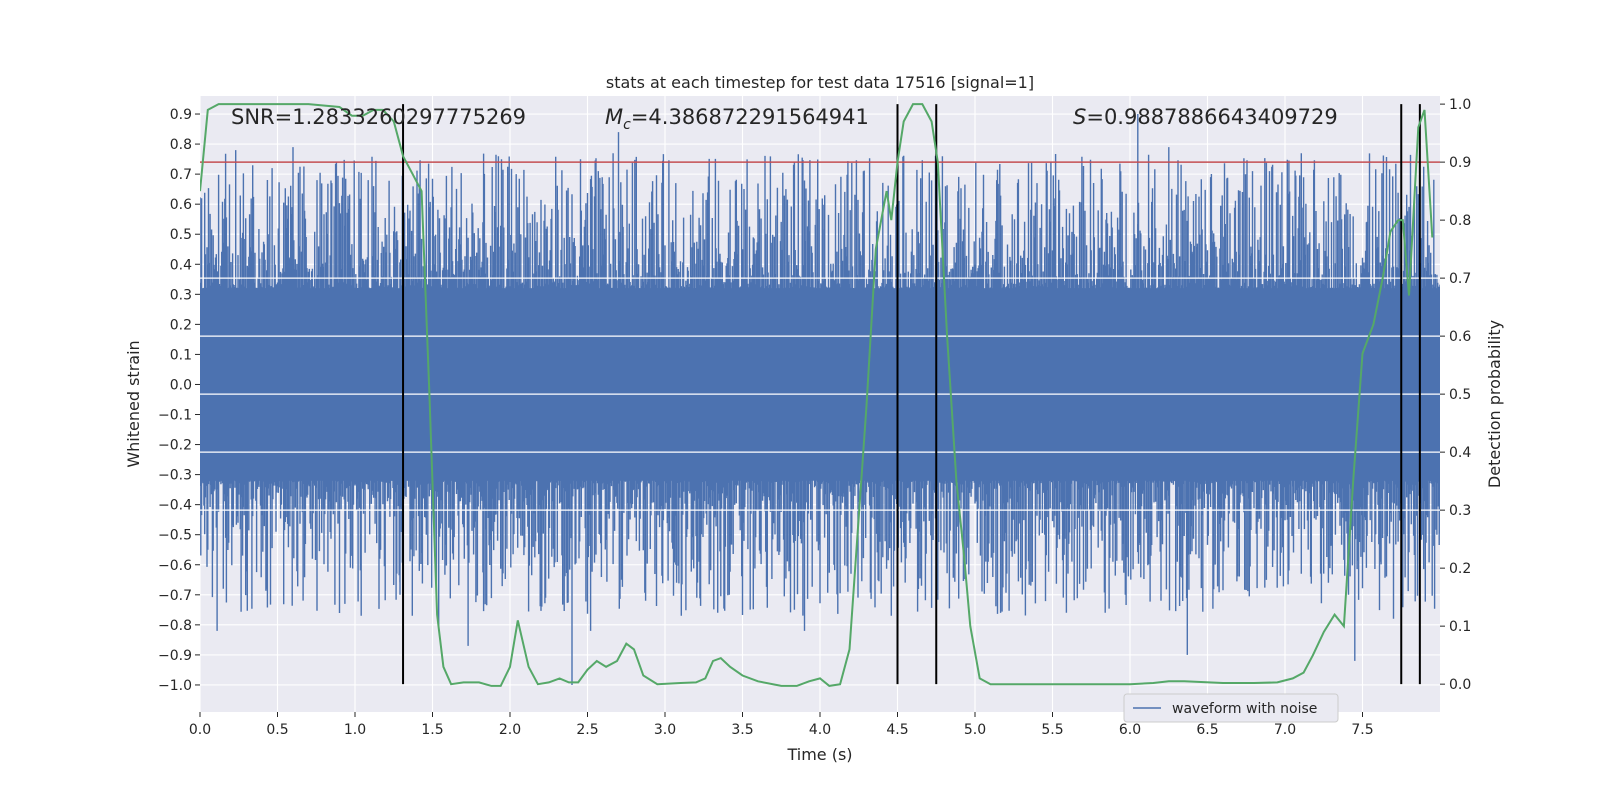  I want to click on x-tick-label: 6.0, so click(1130, 730).